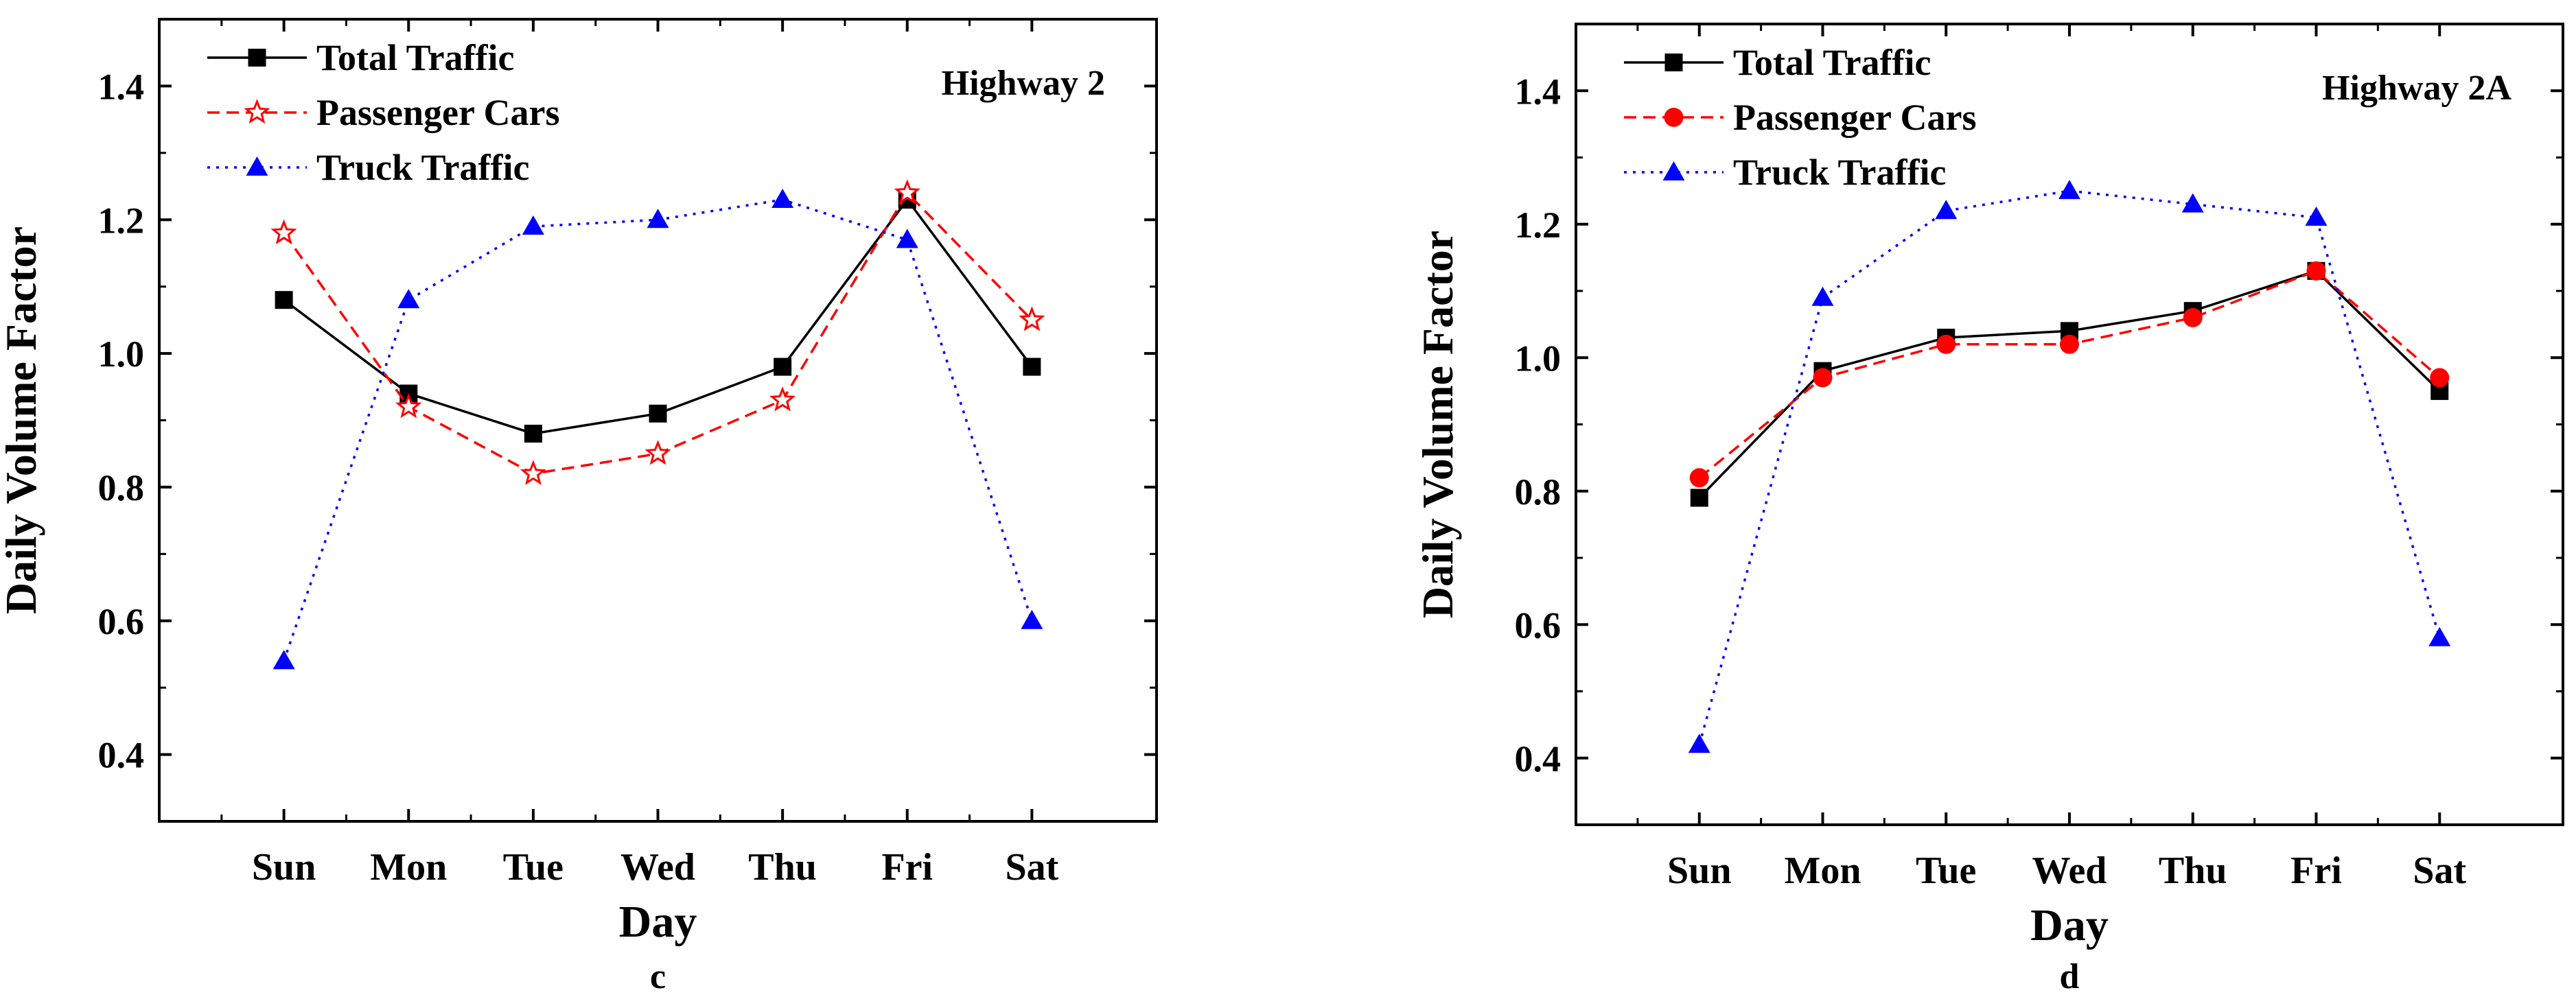 The image size is (2576, 997). Describe the element at coordinates (2416, 88) in the screenshot. I see `panel-title: Highway 2A` at that location.